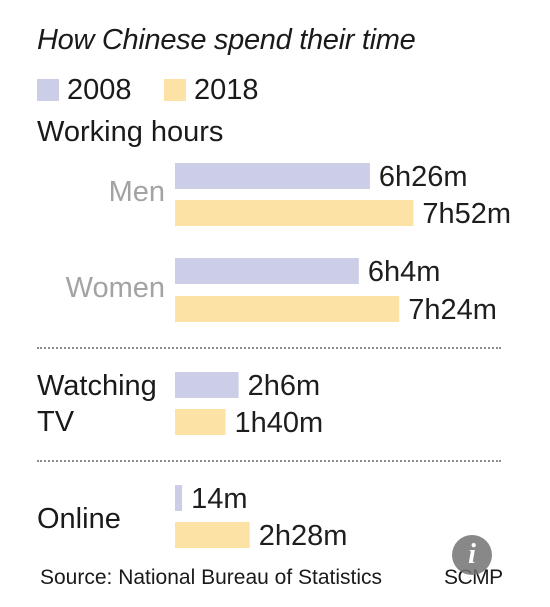 The image size is (550, 607). I want to click on value-label-2018-group0-row0: 7h52m, so click(466, 214).